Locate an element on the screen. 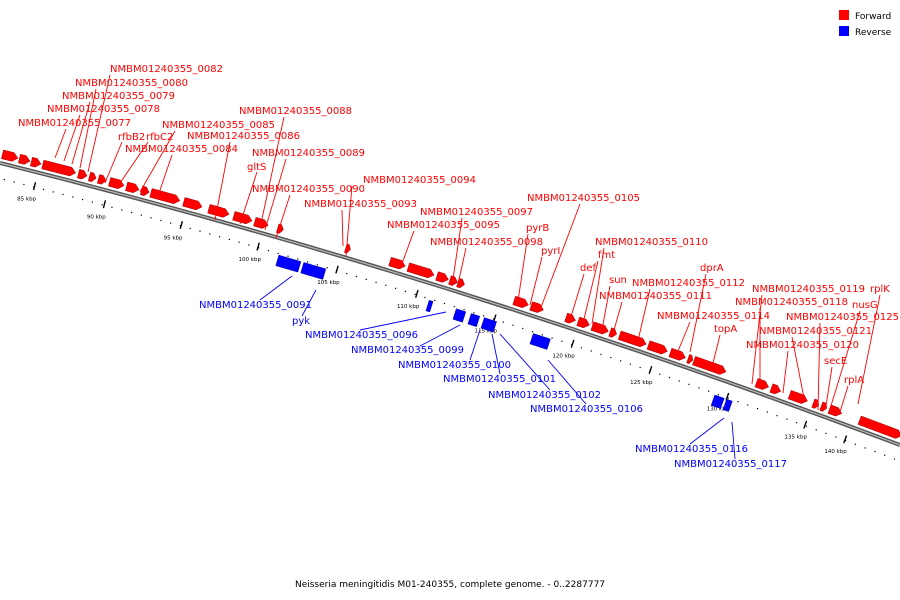  forward-gene-label: NMBM01240355_0078 is located at coordinates (103, 109).